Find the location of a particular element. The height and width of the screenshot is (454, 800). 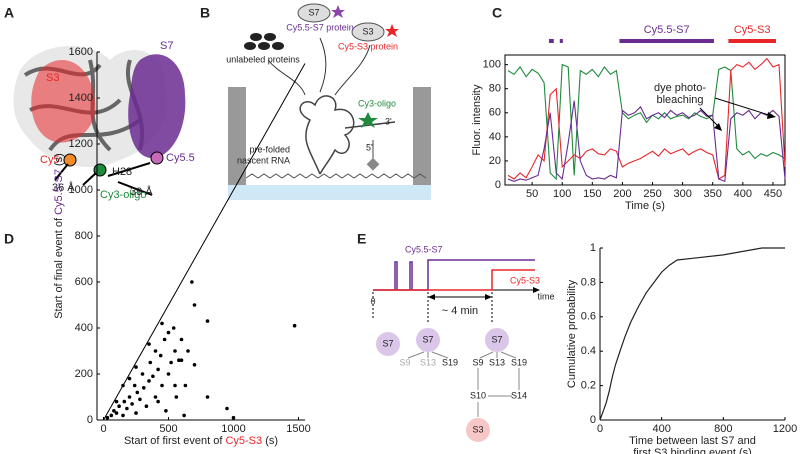

panel-label: D is located at coordinates (9, 239).